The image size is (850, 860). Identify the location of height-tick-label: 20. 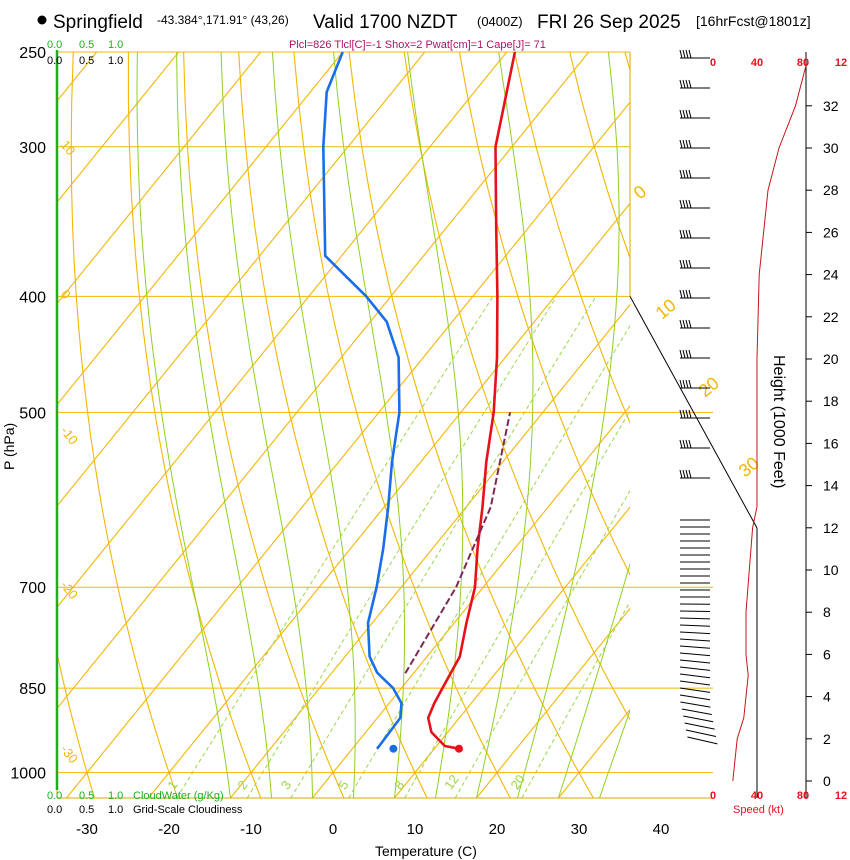
(831, 359).